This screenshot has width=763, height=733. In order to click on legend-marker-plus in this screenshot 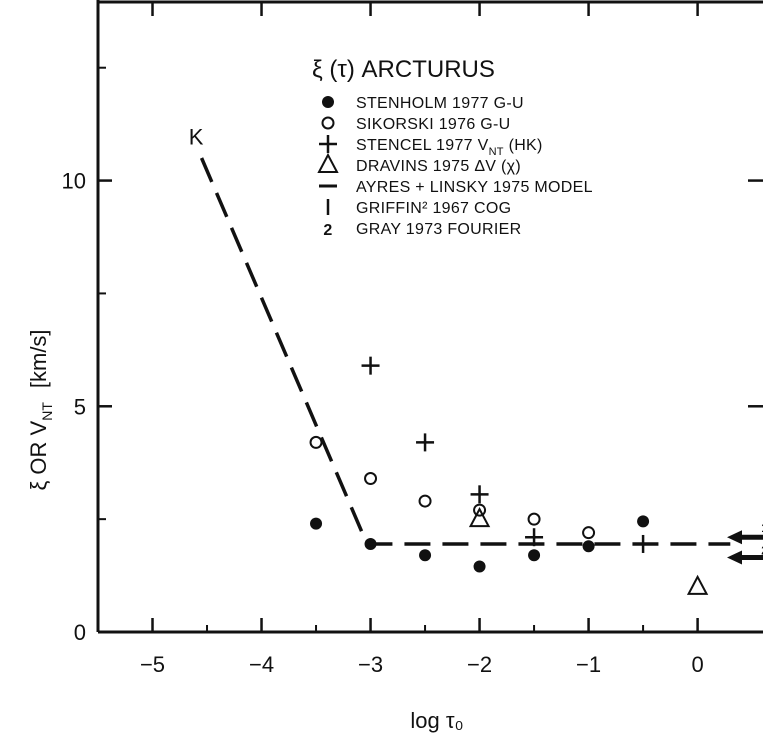, I will do `click(328, 144)`.